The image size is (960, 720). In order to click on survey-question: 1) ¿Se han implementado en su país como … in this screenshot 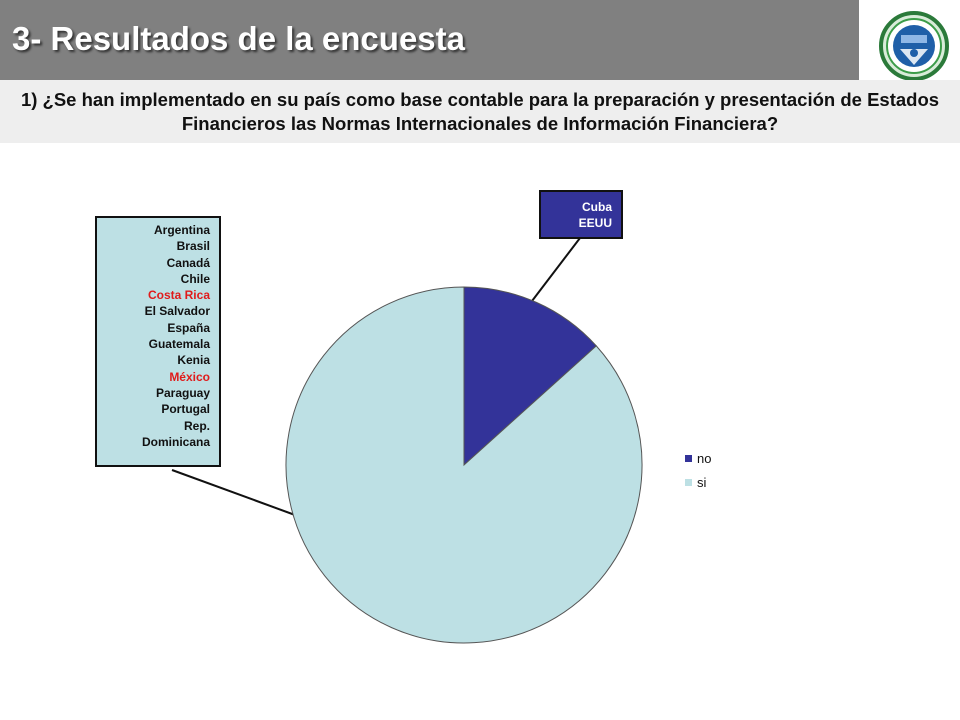, I will do `click(480, 111)`.